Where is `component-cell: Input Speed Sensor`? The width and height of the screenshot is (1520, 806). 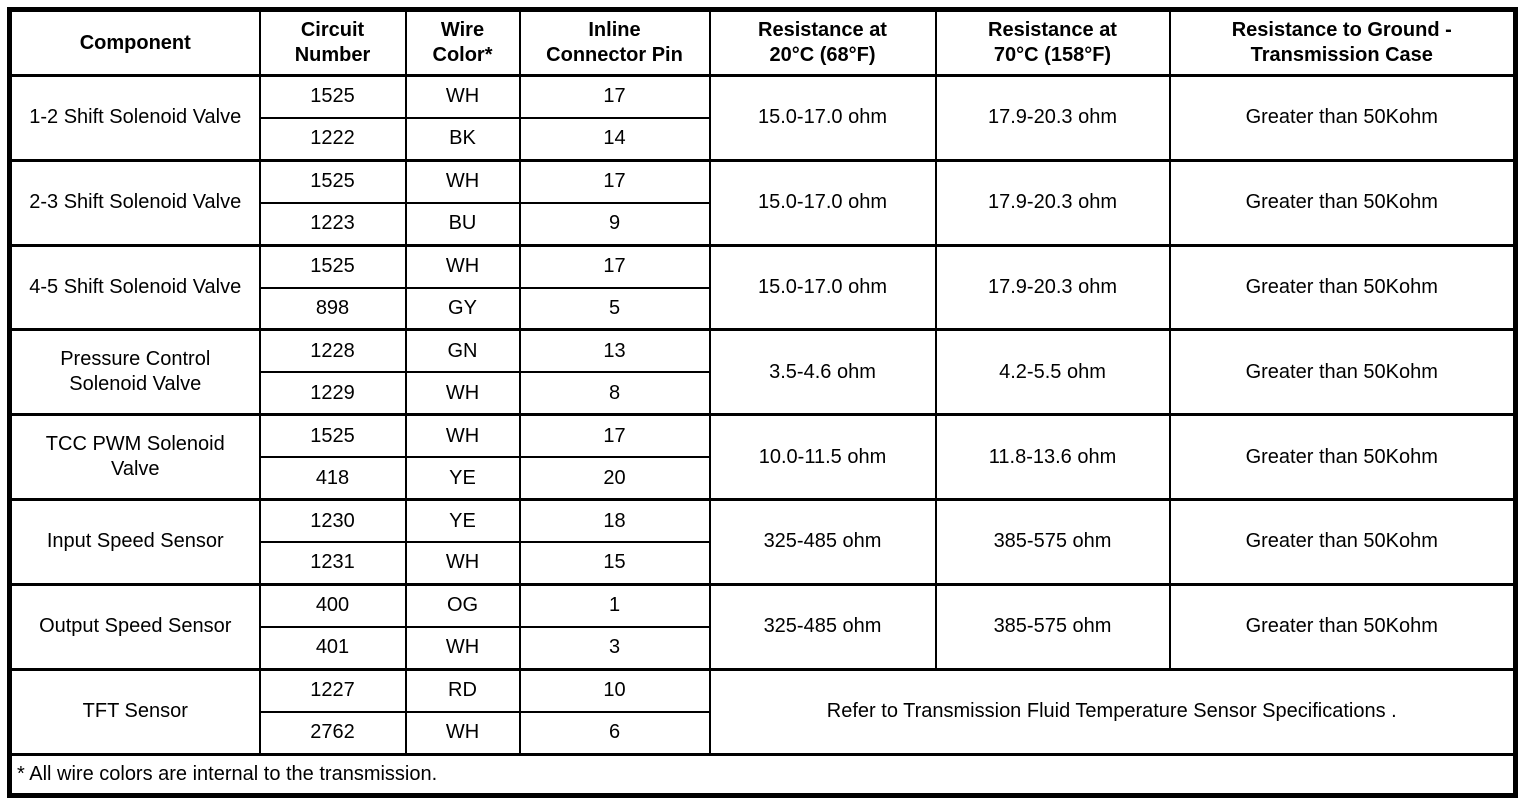
component-cell: Input Speed Sensor is located at coordinates (134, 542).